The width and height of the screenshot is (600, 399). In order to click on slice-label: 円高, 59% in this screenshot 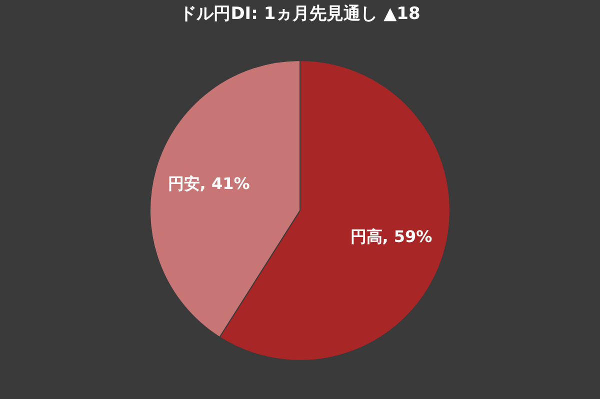, I will do `click(391, 236)`.